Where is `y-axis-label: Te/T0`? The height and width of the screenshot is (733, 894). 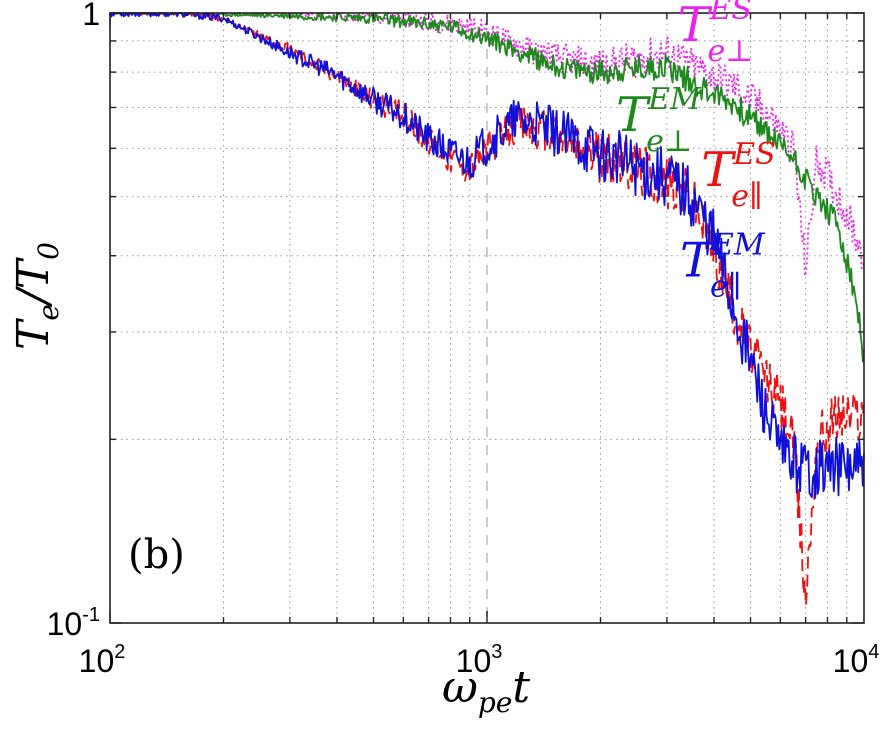 y-axis-label: Te/T0 is located at coordinates (36, 296).